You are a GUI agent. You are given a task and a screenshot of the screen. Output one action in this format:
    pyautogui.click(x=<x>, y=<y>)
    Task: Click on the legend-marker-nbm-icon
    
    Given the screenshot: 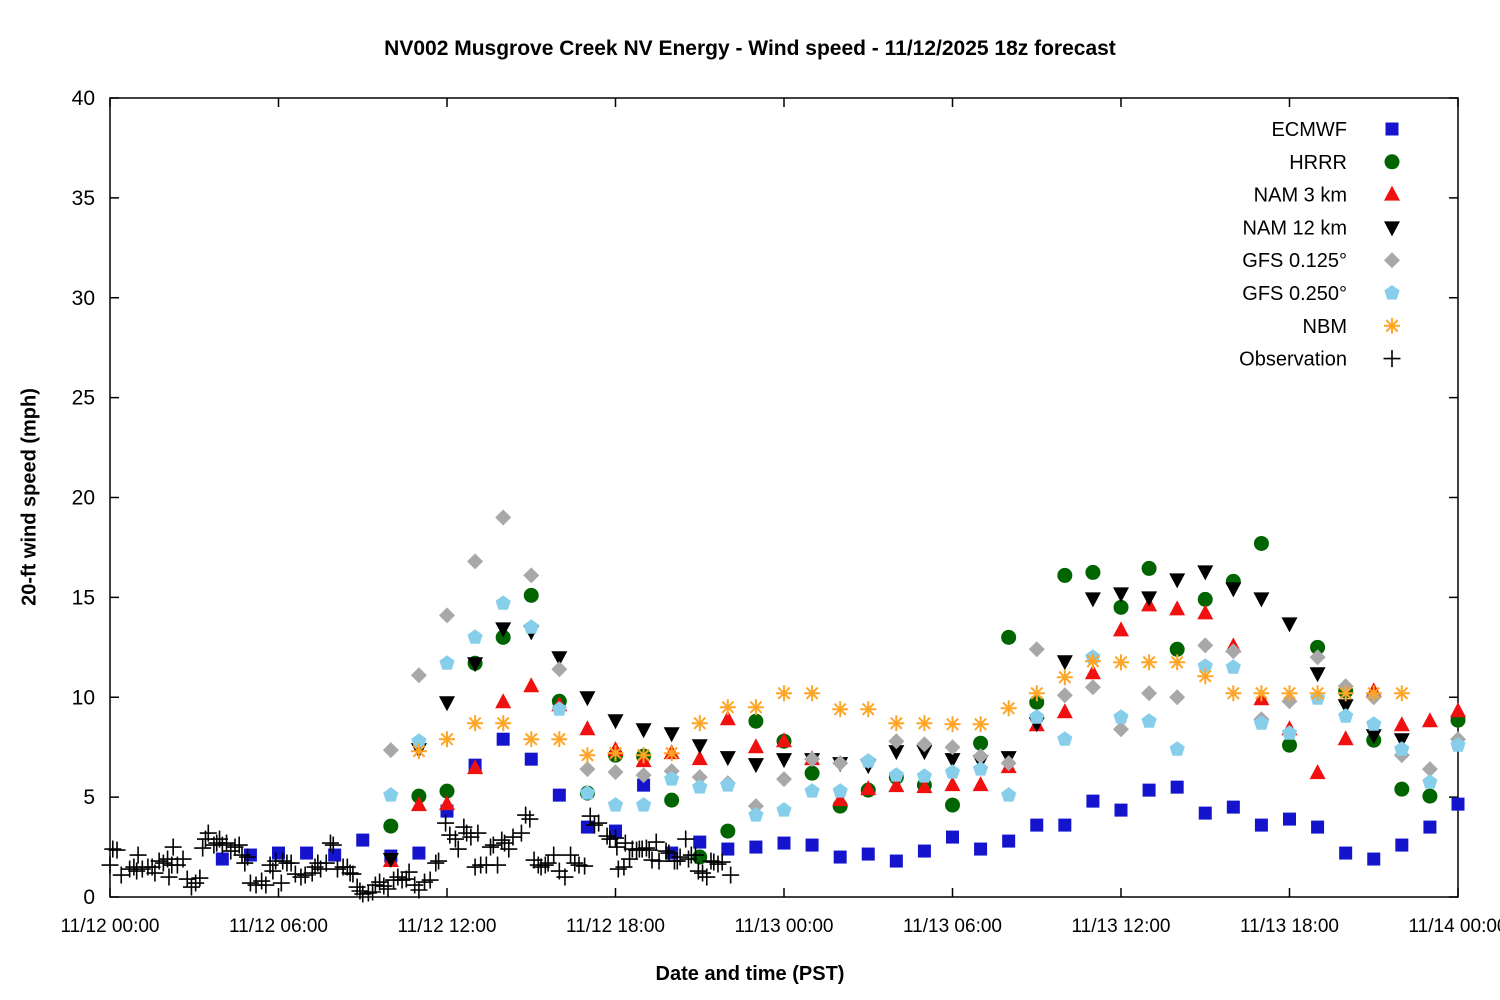 What is the action you would take?
    pyautogui.click(x=1392, y=325)
    